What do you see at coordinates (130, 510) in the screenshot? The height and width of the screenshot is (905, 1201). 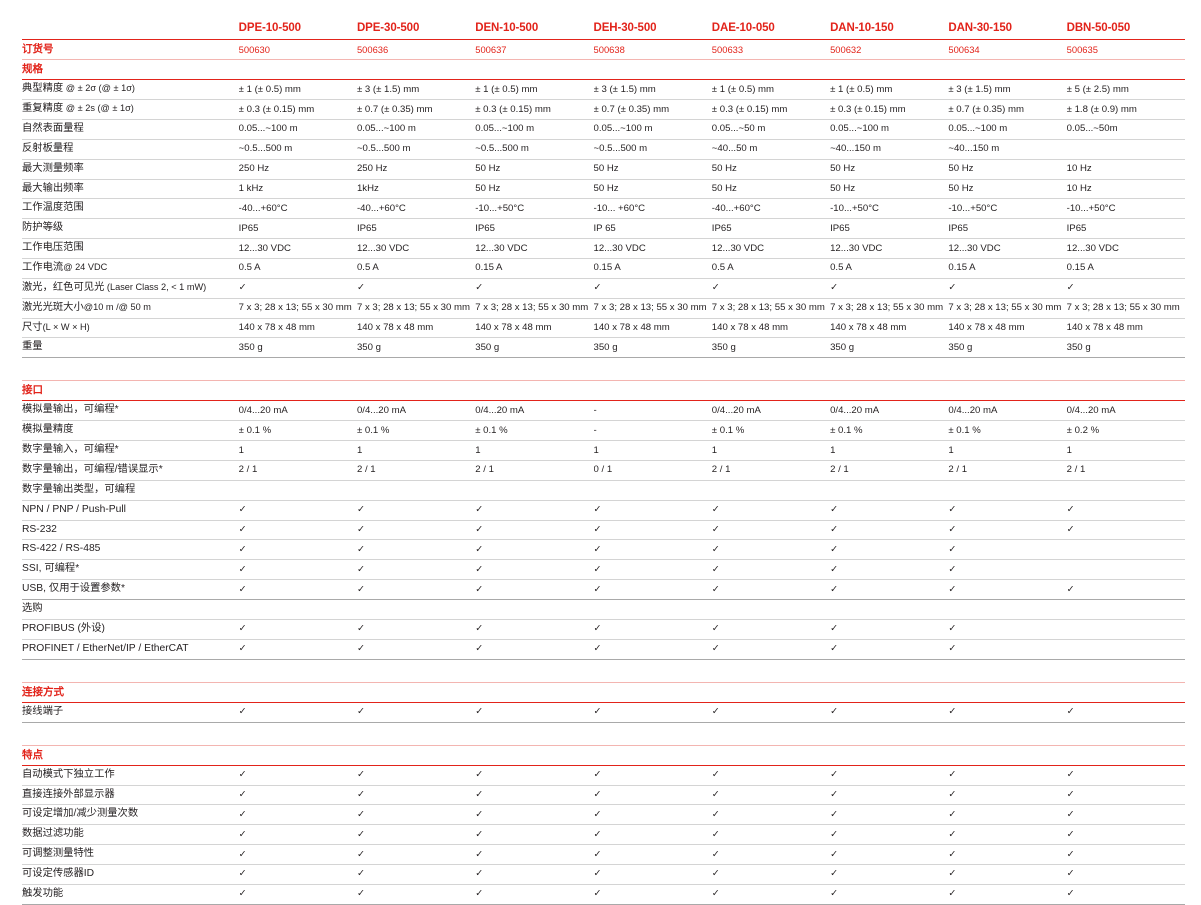 I see `row-label: NPN / PNP / Push-Pull` at bounding box center [130, 510].